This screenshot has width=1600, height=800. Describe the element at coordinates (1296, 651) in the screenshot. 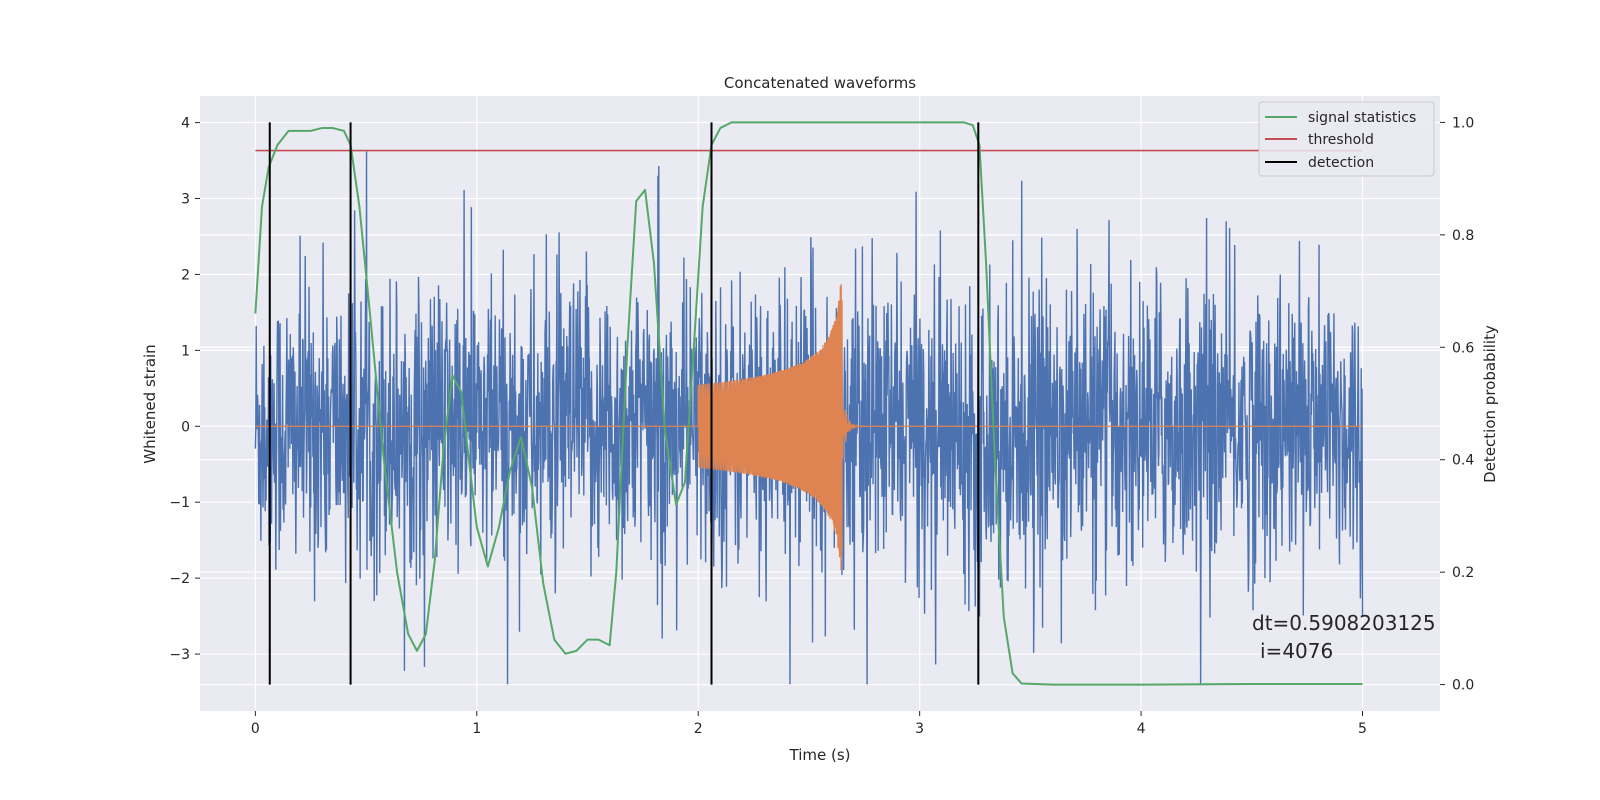

I see `annotation-i: i=4076` at that location.